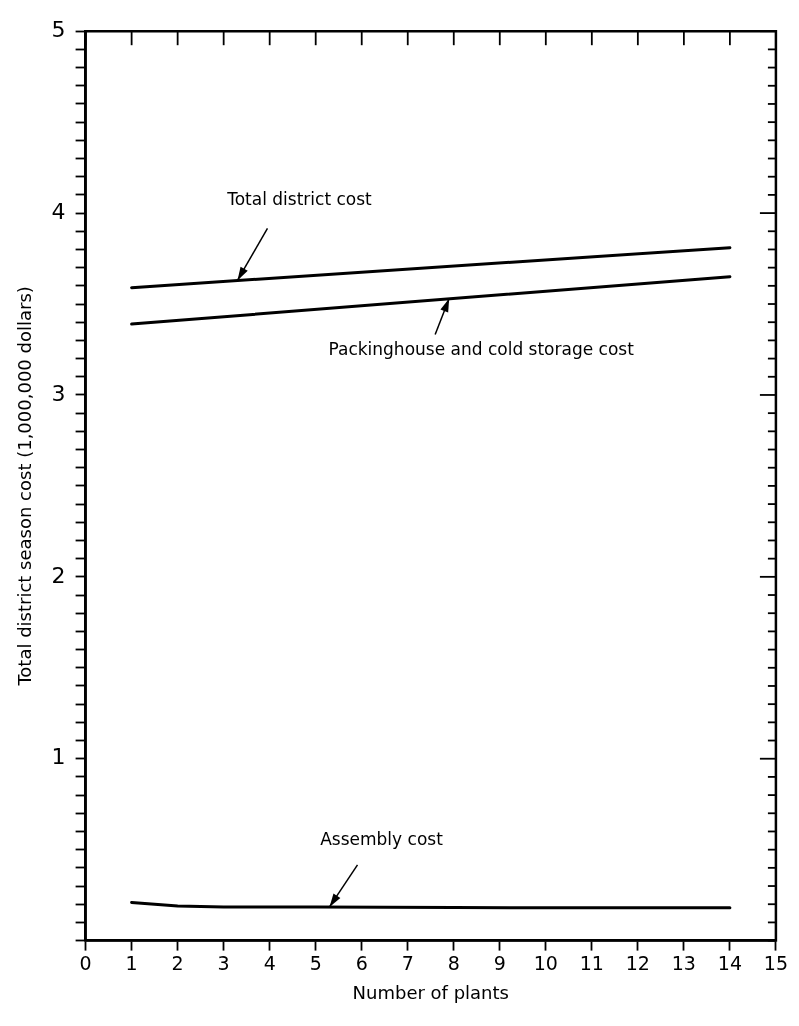 The image size is (799, 1026). What do you see at coordinates (545, 962) in the screenshot?
I see `x-tick-label: 10` at bounding box center [545, 962].